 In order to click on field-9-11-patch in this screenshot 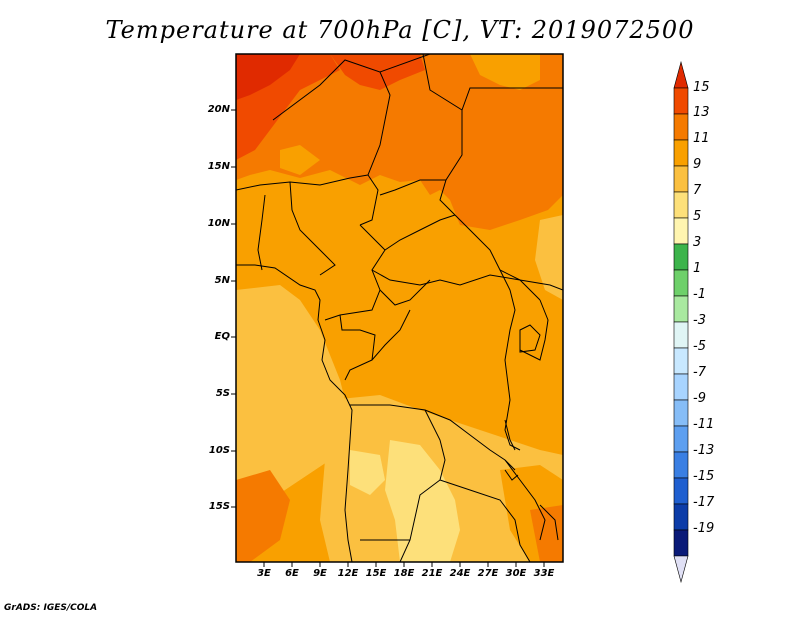, I will do `click(300, 160)`.